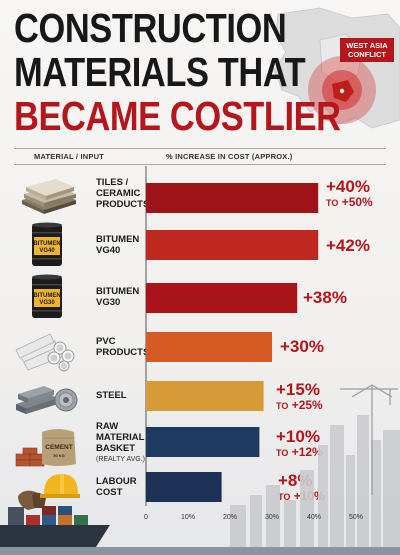  I want to click on header-divider-top, so click(200, 148).